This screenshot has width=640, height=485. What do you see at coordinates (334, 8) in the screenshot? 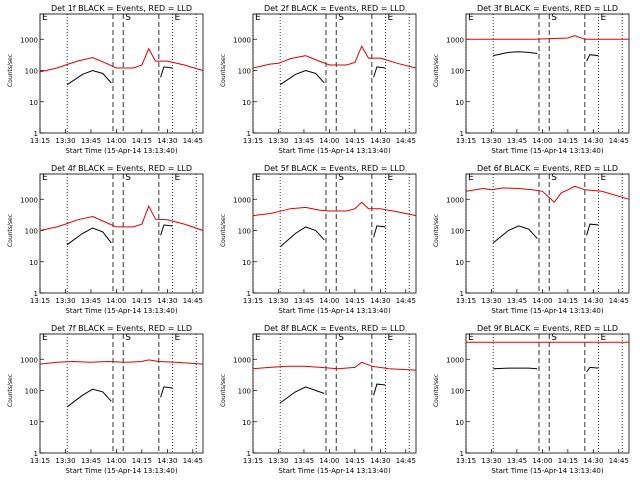
I see `panel-title: Det 2f BLACK = Events, RED = LLD` at bounding box center [334, 8].